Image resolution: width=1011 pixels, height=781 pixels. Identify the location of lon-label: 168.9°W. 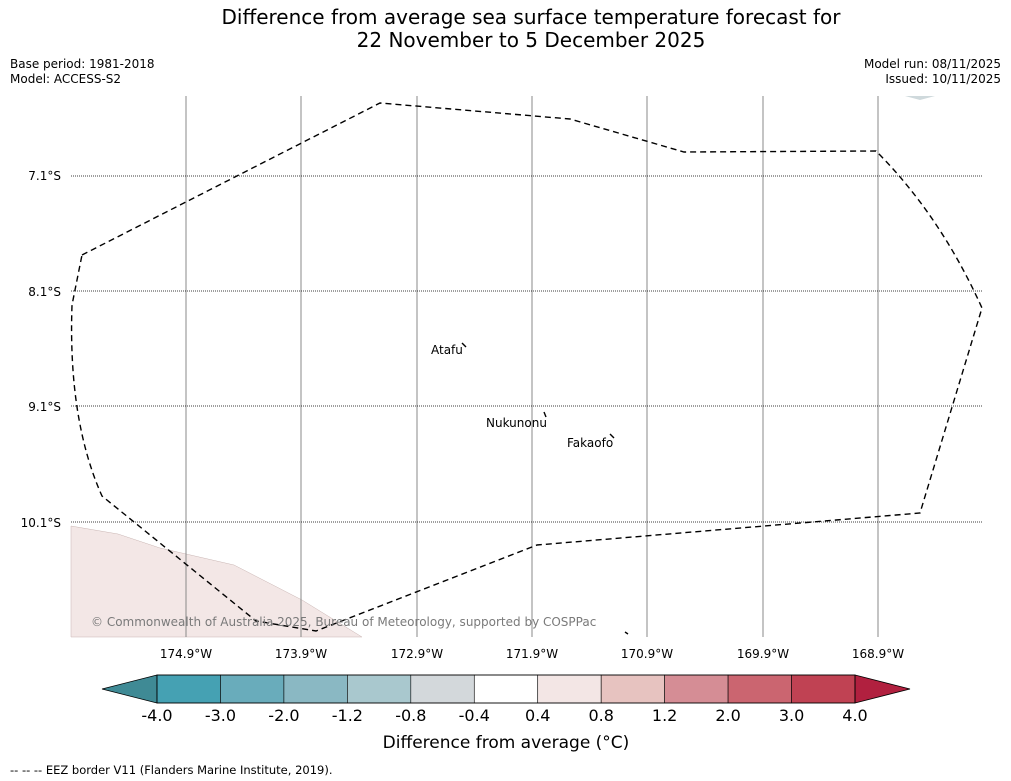
(878, 654).